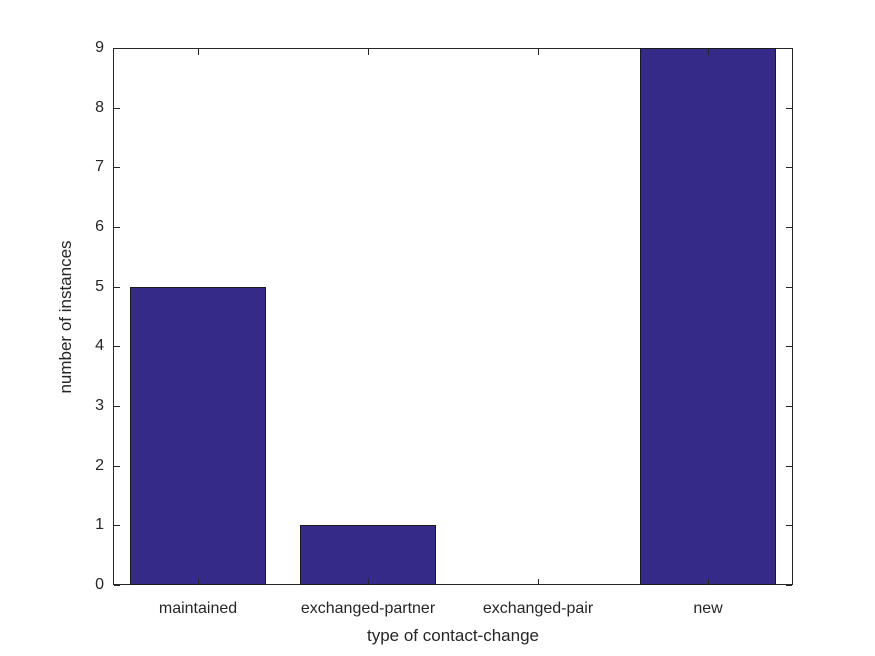 Image resolution: width=875 pixels, height=656 pixels. Describe the element at coordinates (99, 584) in the screenshot. I see `y-tick-label: 0` at that location.